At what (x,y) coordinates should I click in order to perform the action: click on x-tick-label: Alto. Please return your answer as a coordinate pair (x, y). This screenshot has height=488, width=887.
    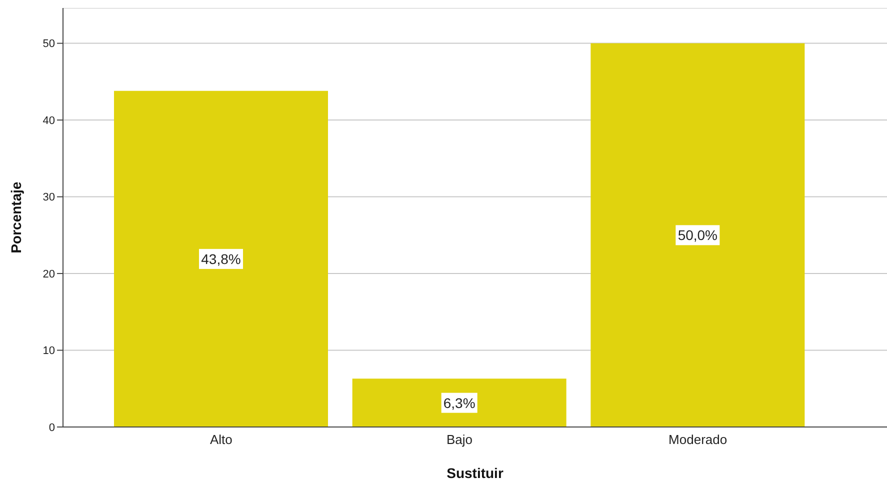
    Looking at the image, I should click on (221, 440).